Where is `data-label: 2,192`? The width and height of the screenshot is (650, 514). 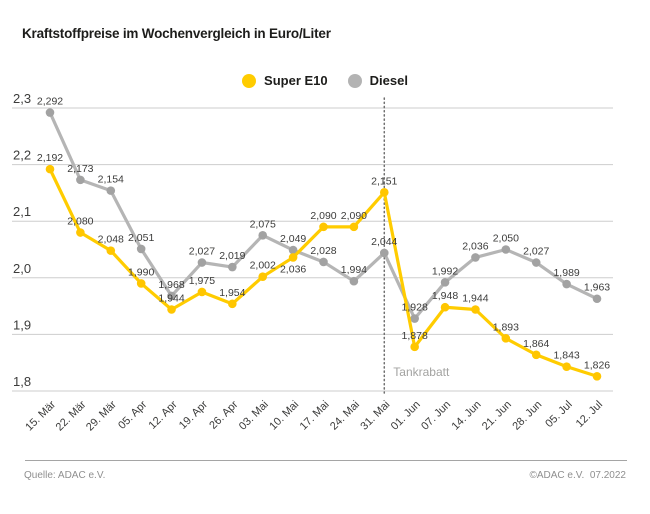 data-label: 2,192 is located at coordinates (50, 158).